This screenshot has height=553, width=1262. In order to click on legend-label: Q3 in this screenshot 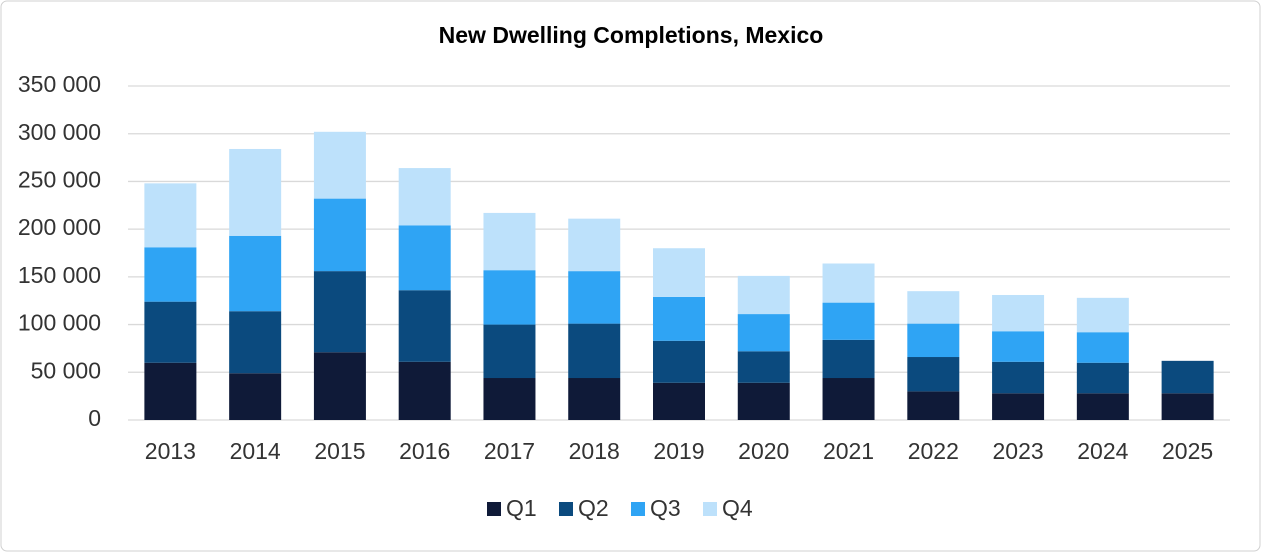, I will do `click(665, 508)`.